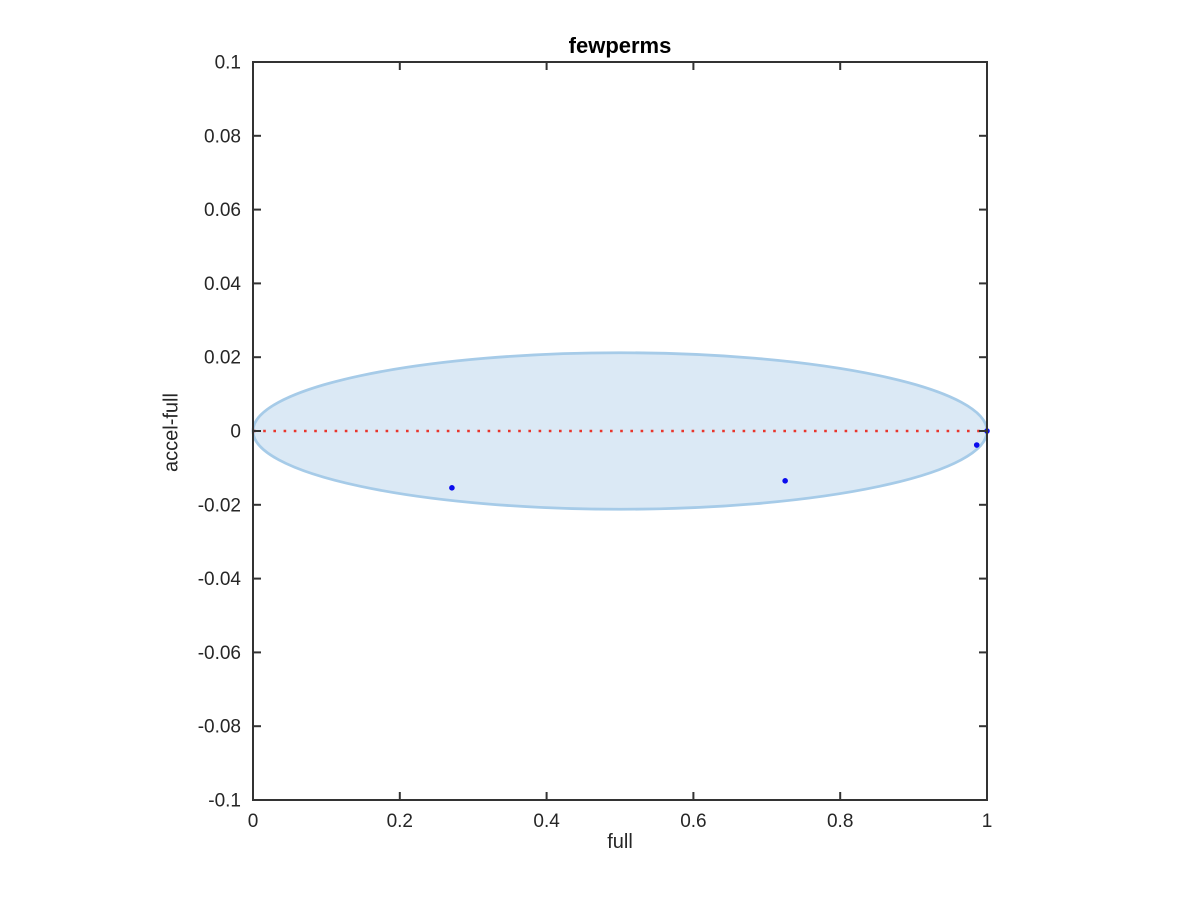  What do you see at coordinates (219, 727) in the screenshot?
I see `y-tick-label: -0.08` at bounding box center [219, 727].